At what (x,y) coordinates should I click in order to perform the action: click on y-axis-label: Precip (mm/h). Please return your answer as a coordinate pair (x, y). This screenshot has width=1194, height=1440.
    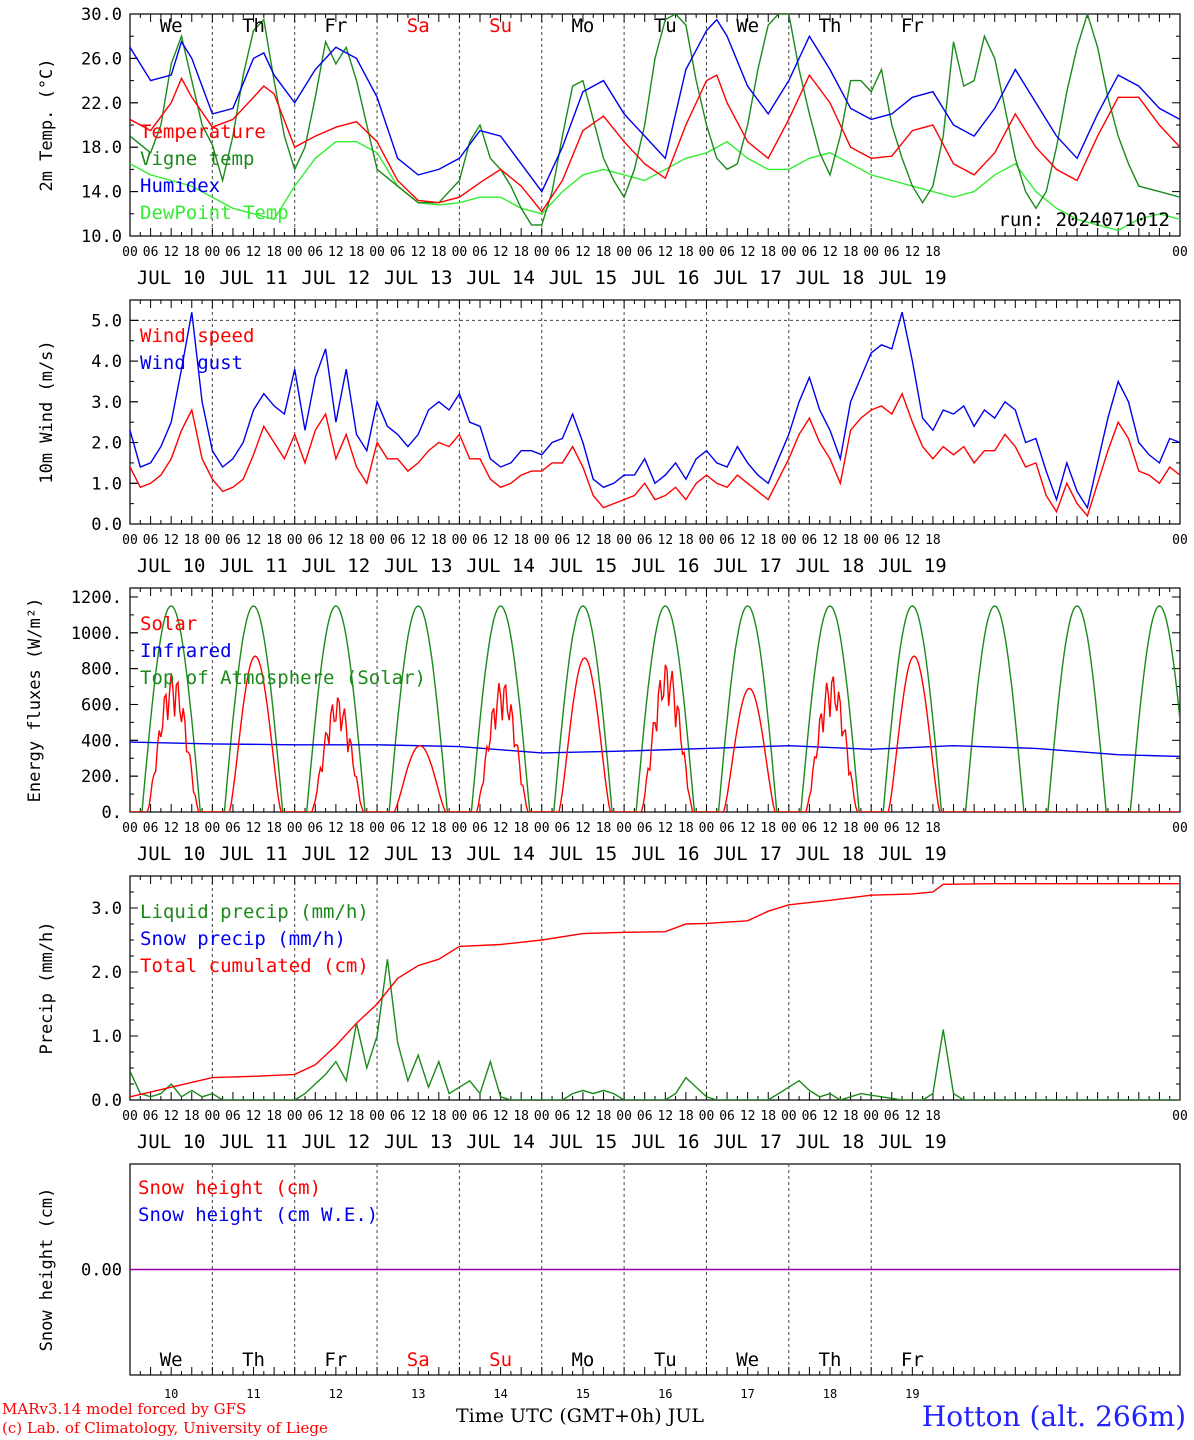
    Looking at the image, I should click on (47, 987).